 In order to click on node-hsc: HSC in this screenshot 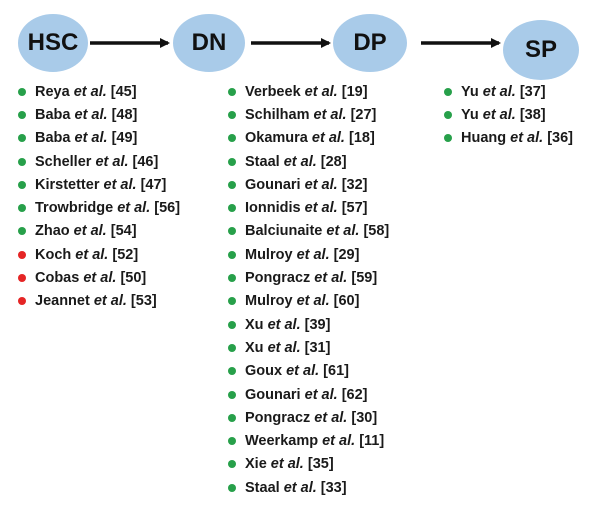, I will do `click(53, 43)`.